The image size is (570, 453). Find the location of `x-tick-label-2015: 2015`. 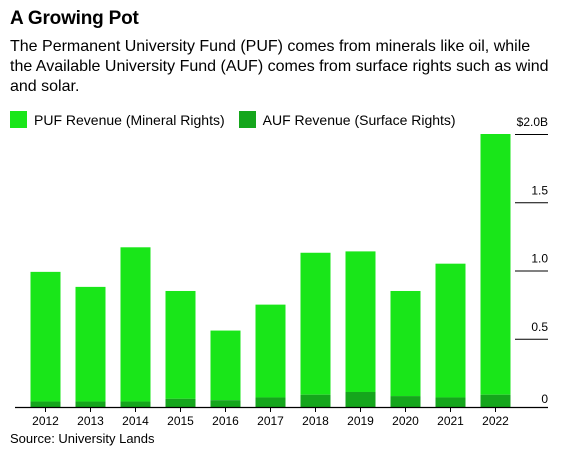

x-tick-label-2015: 2015 is located at coordinates (180, 421).